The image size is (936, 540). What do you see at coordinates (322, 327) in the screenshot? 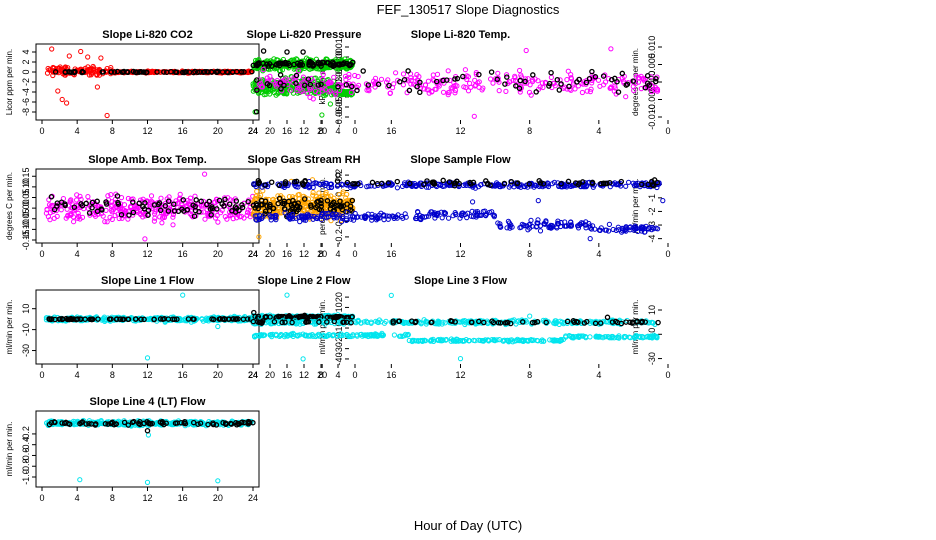
I see `y-axis-label: ml/min per min.` at bounding box center [322, 327].